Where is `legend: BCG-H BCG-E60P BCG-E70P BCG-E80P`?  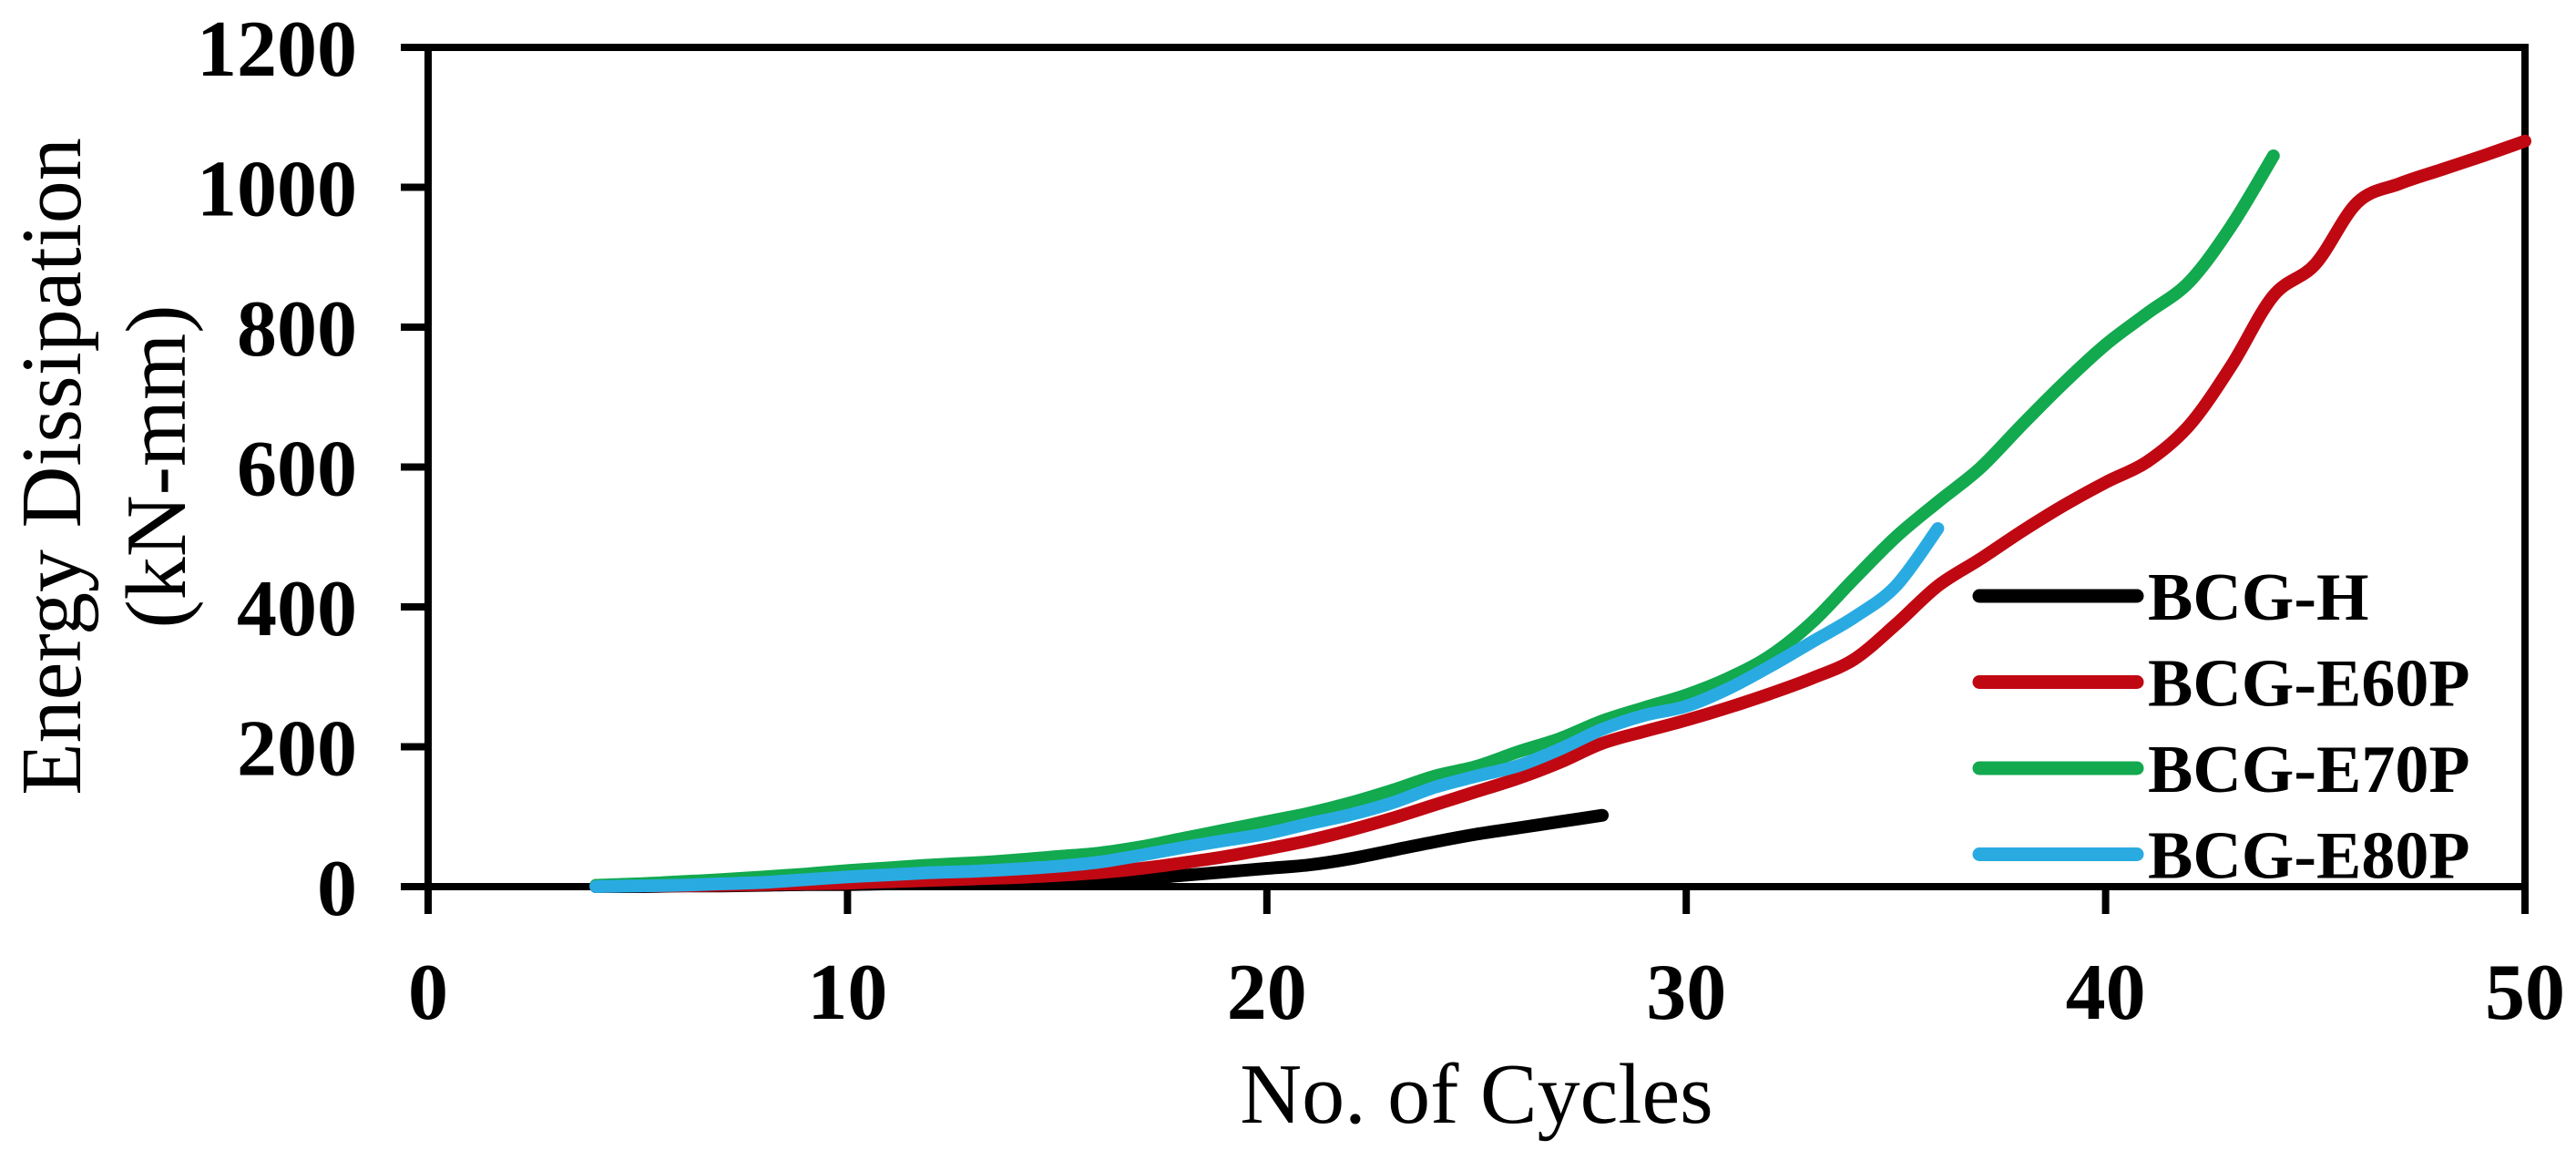
legend: BCG-H BCG-E60P BCG-E70P BCG-E80P is located at coordinates (2221, 727).